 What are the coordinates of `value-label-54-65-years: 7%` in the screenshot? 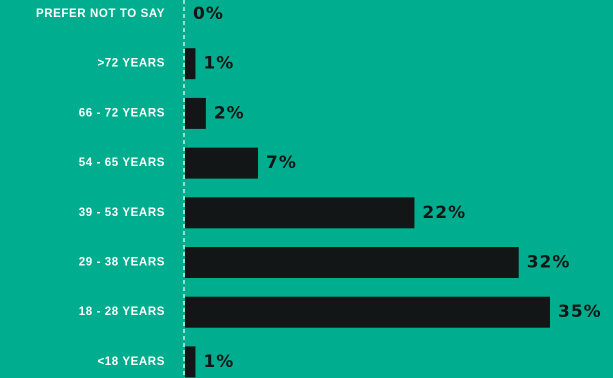 It's located at (281, 163).